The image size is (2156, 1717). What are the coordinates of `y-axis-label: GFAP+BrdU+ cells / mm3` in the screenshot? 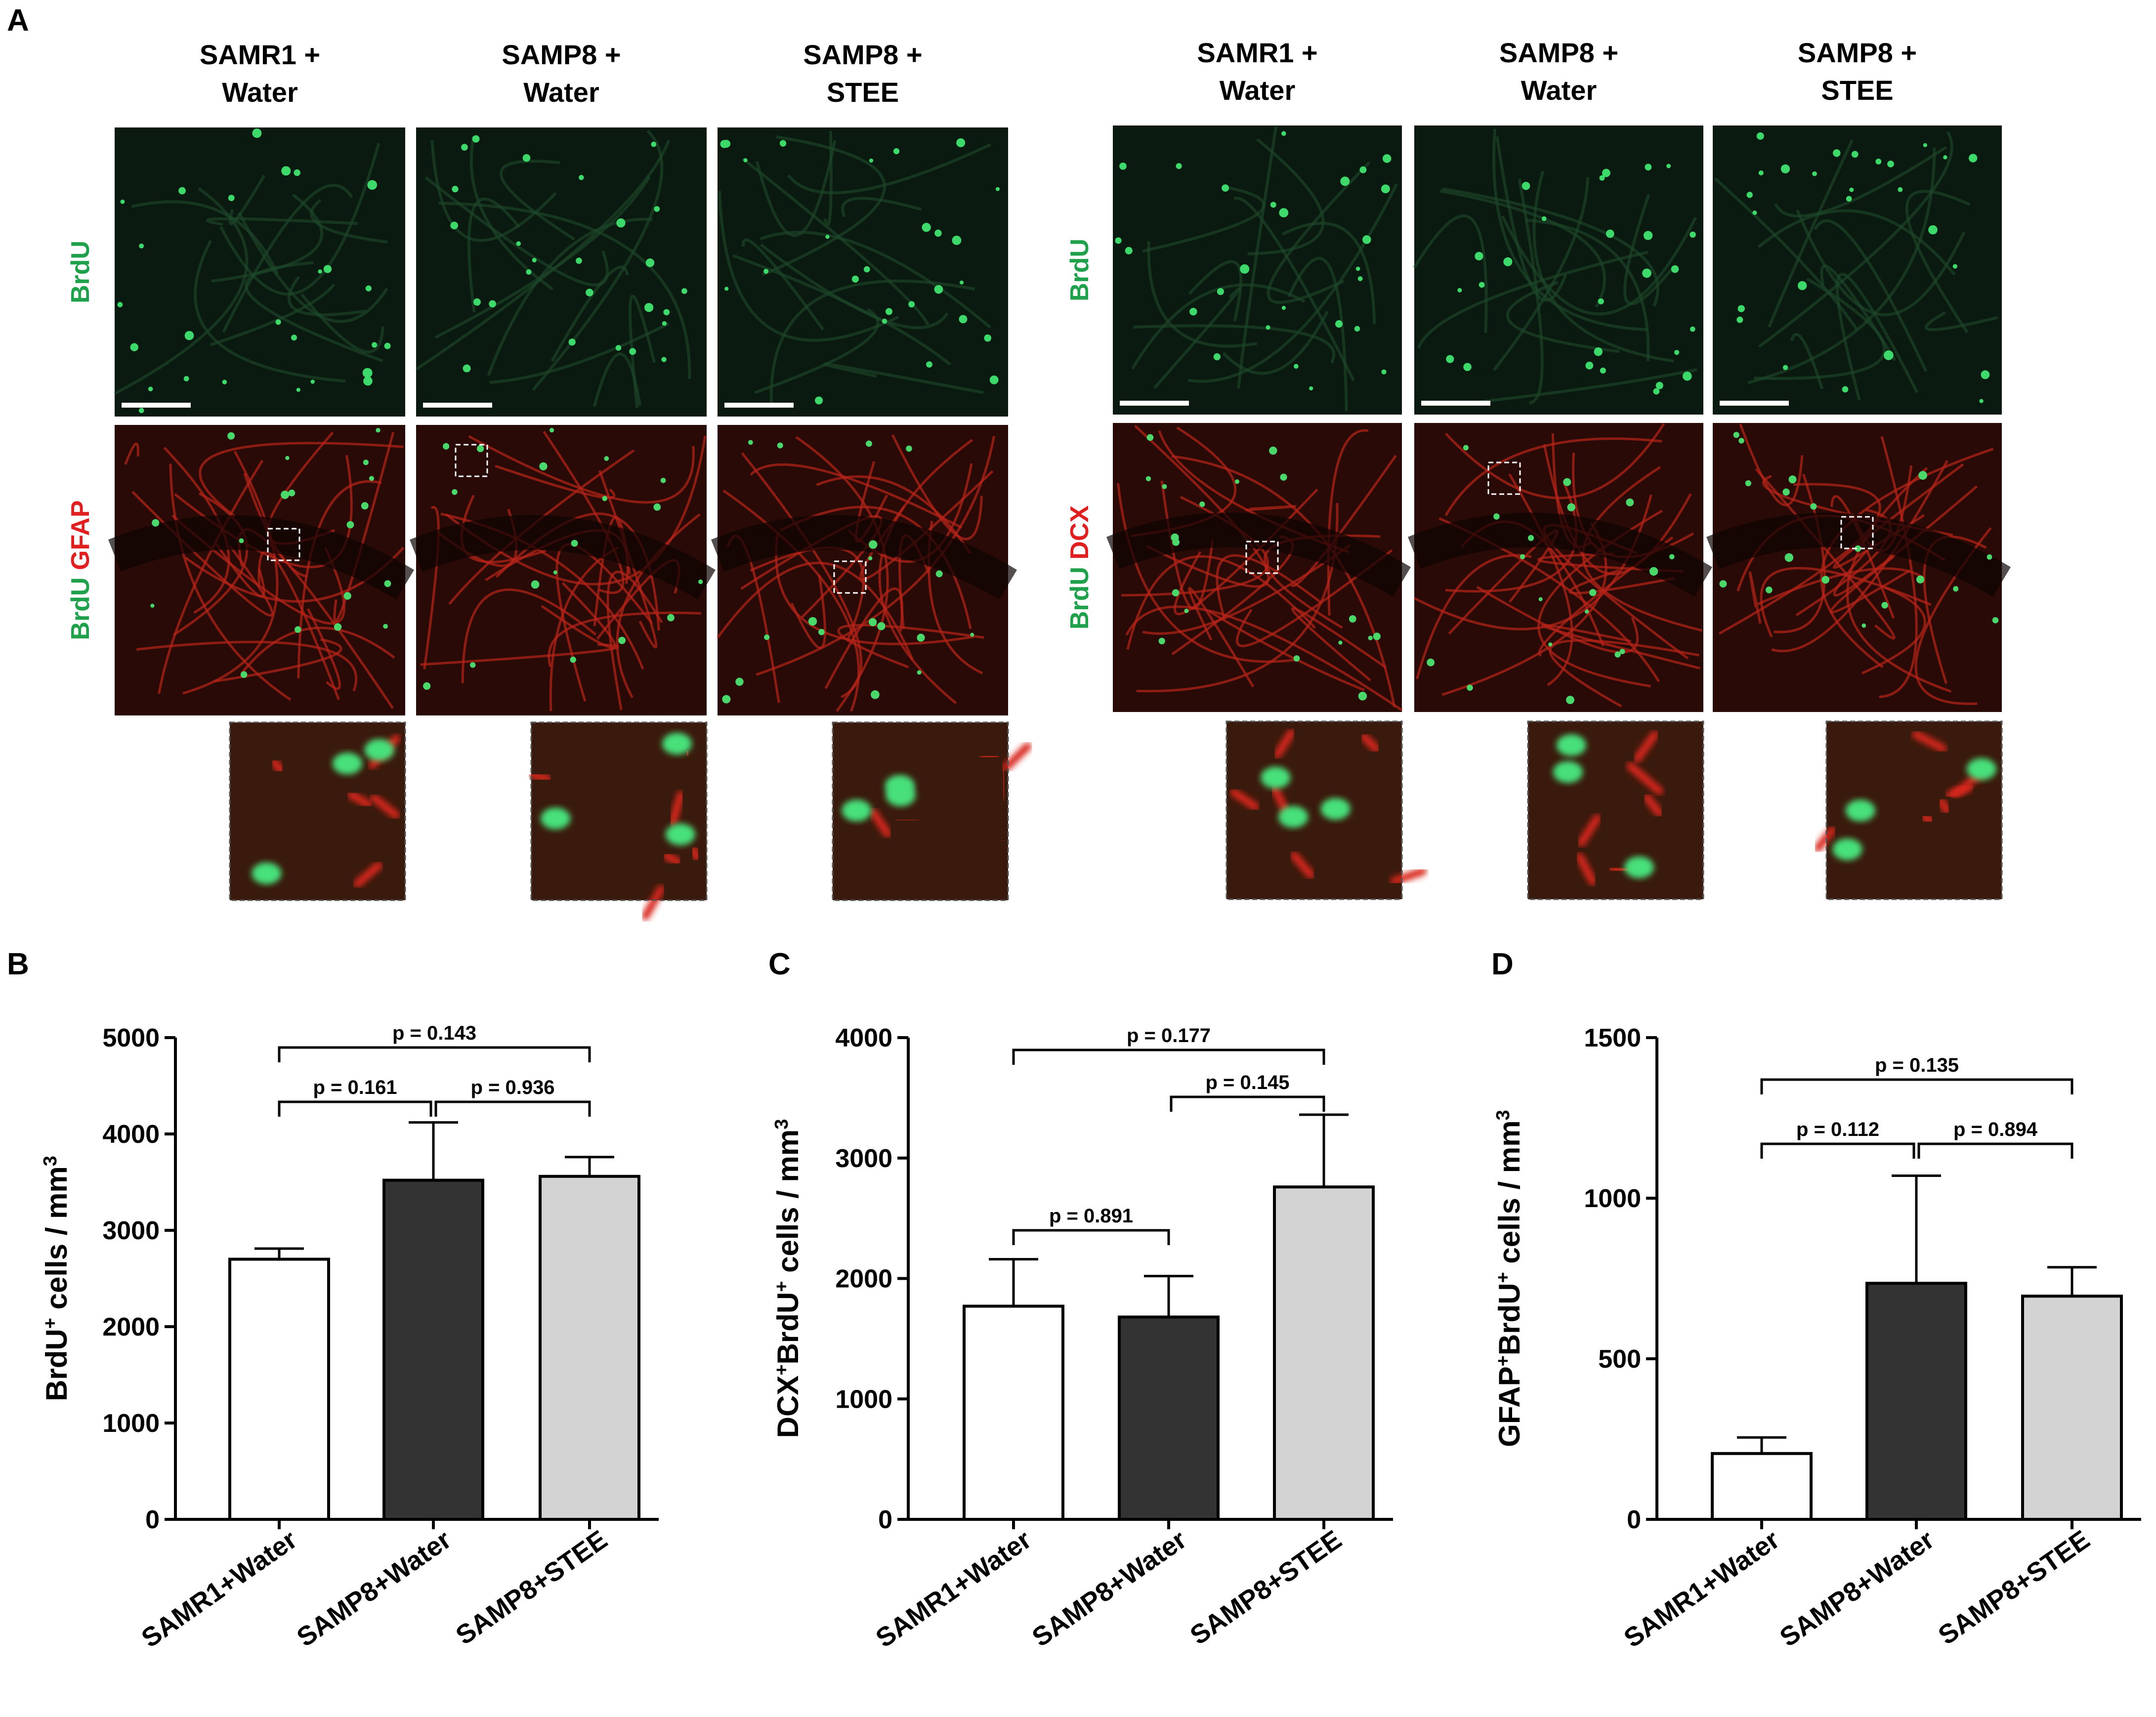 It's located at (1509, 1278).